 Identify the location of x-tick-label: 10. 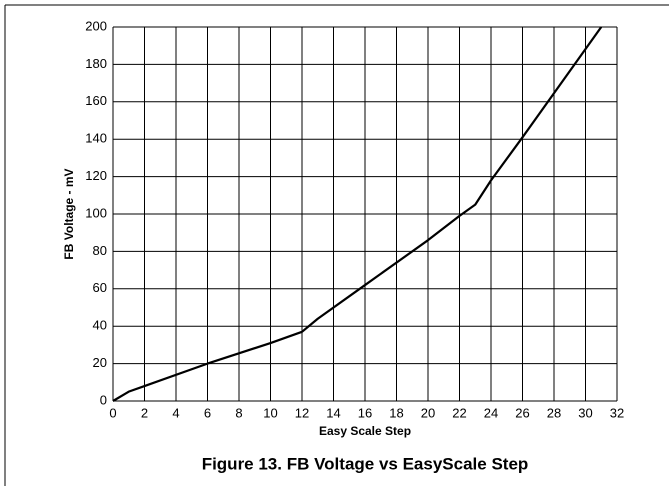
(270, 412).